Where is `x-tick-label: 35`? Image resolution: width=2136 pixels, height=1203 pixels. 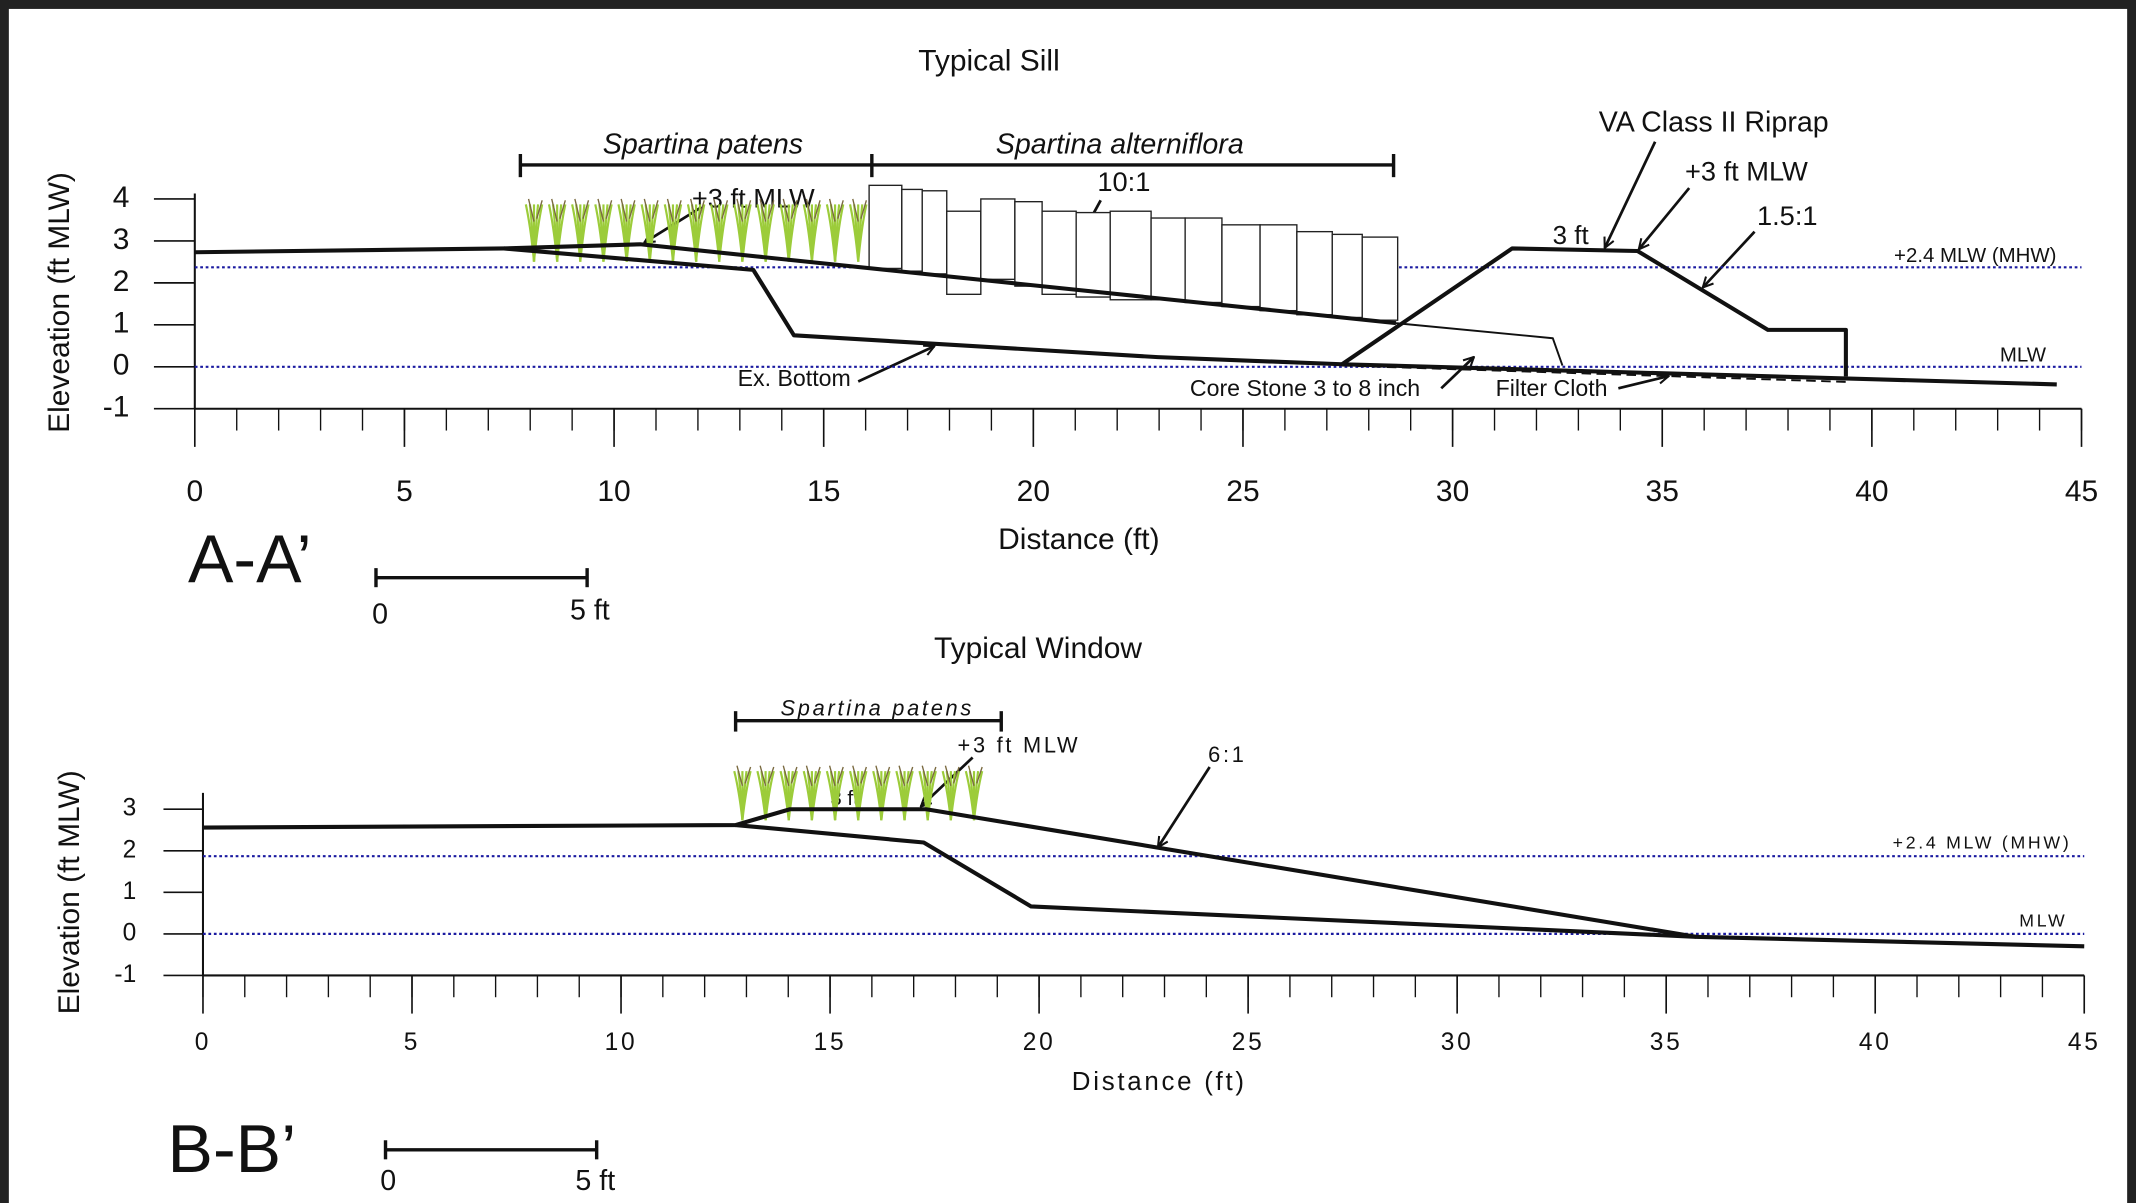 x-tick-label: 35 is located at coordinates (1666, 1042).